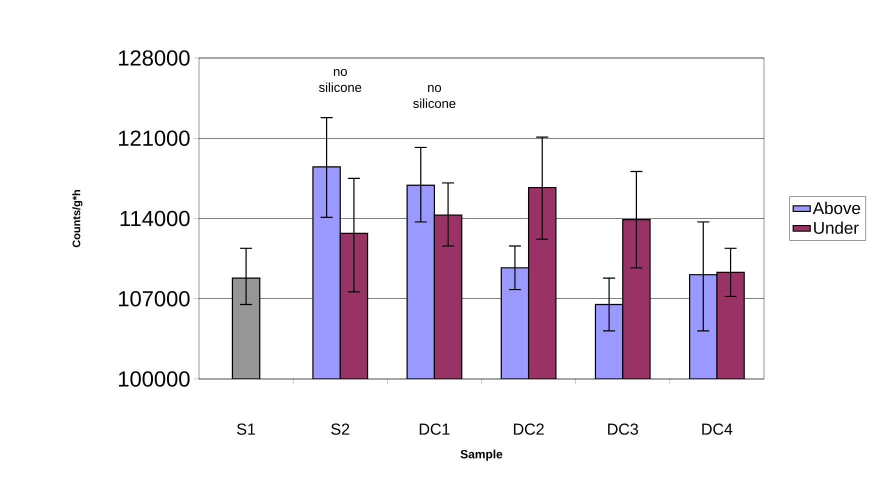 Image resolution: width=880 pixels, height=479 pixels. Describe the element at coordinates (529, 429) in the screenshot. I see `x-tick-label: DC2` at that location.